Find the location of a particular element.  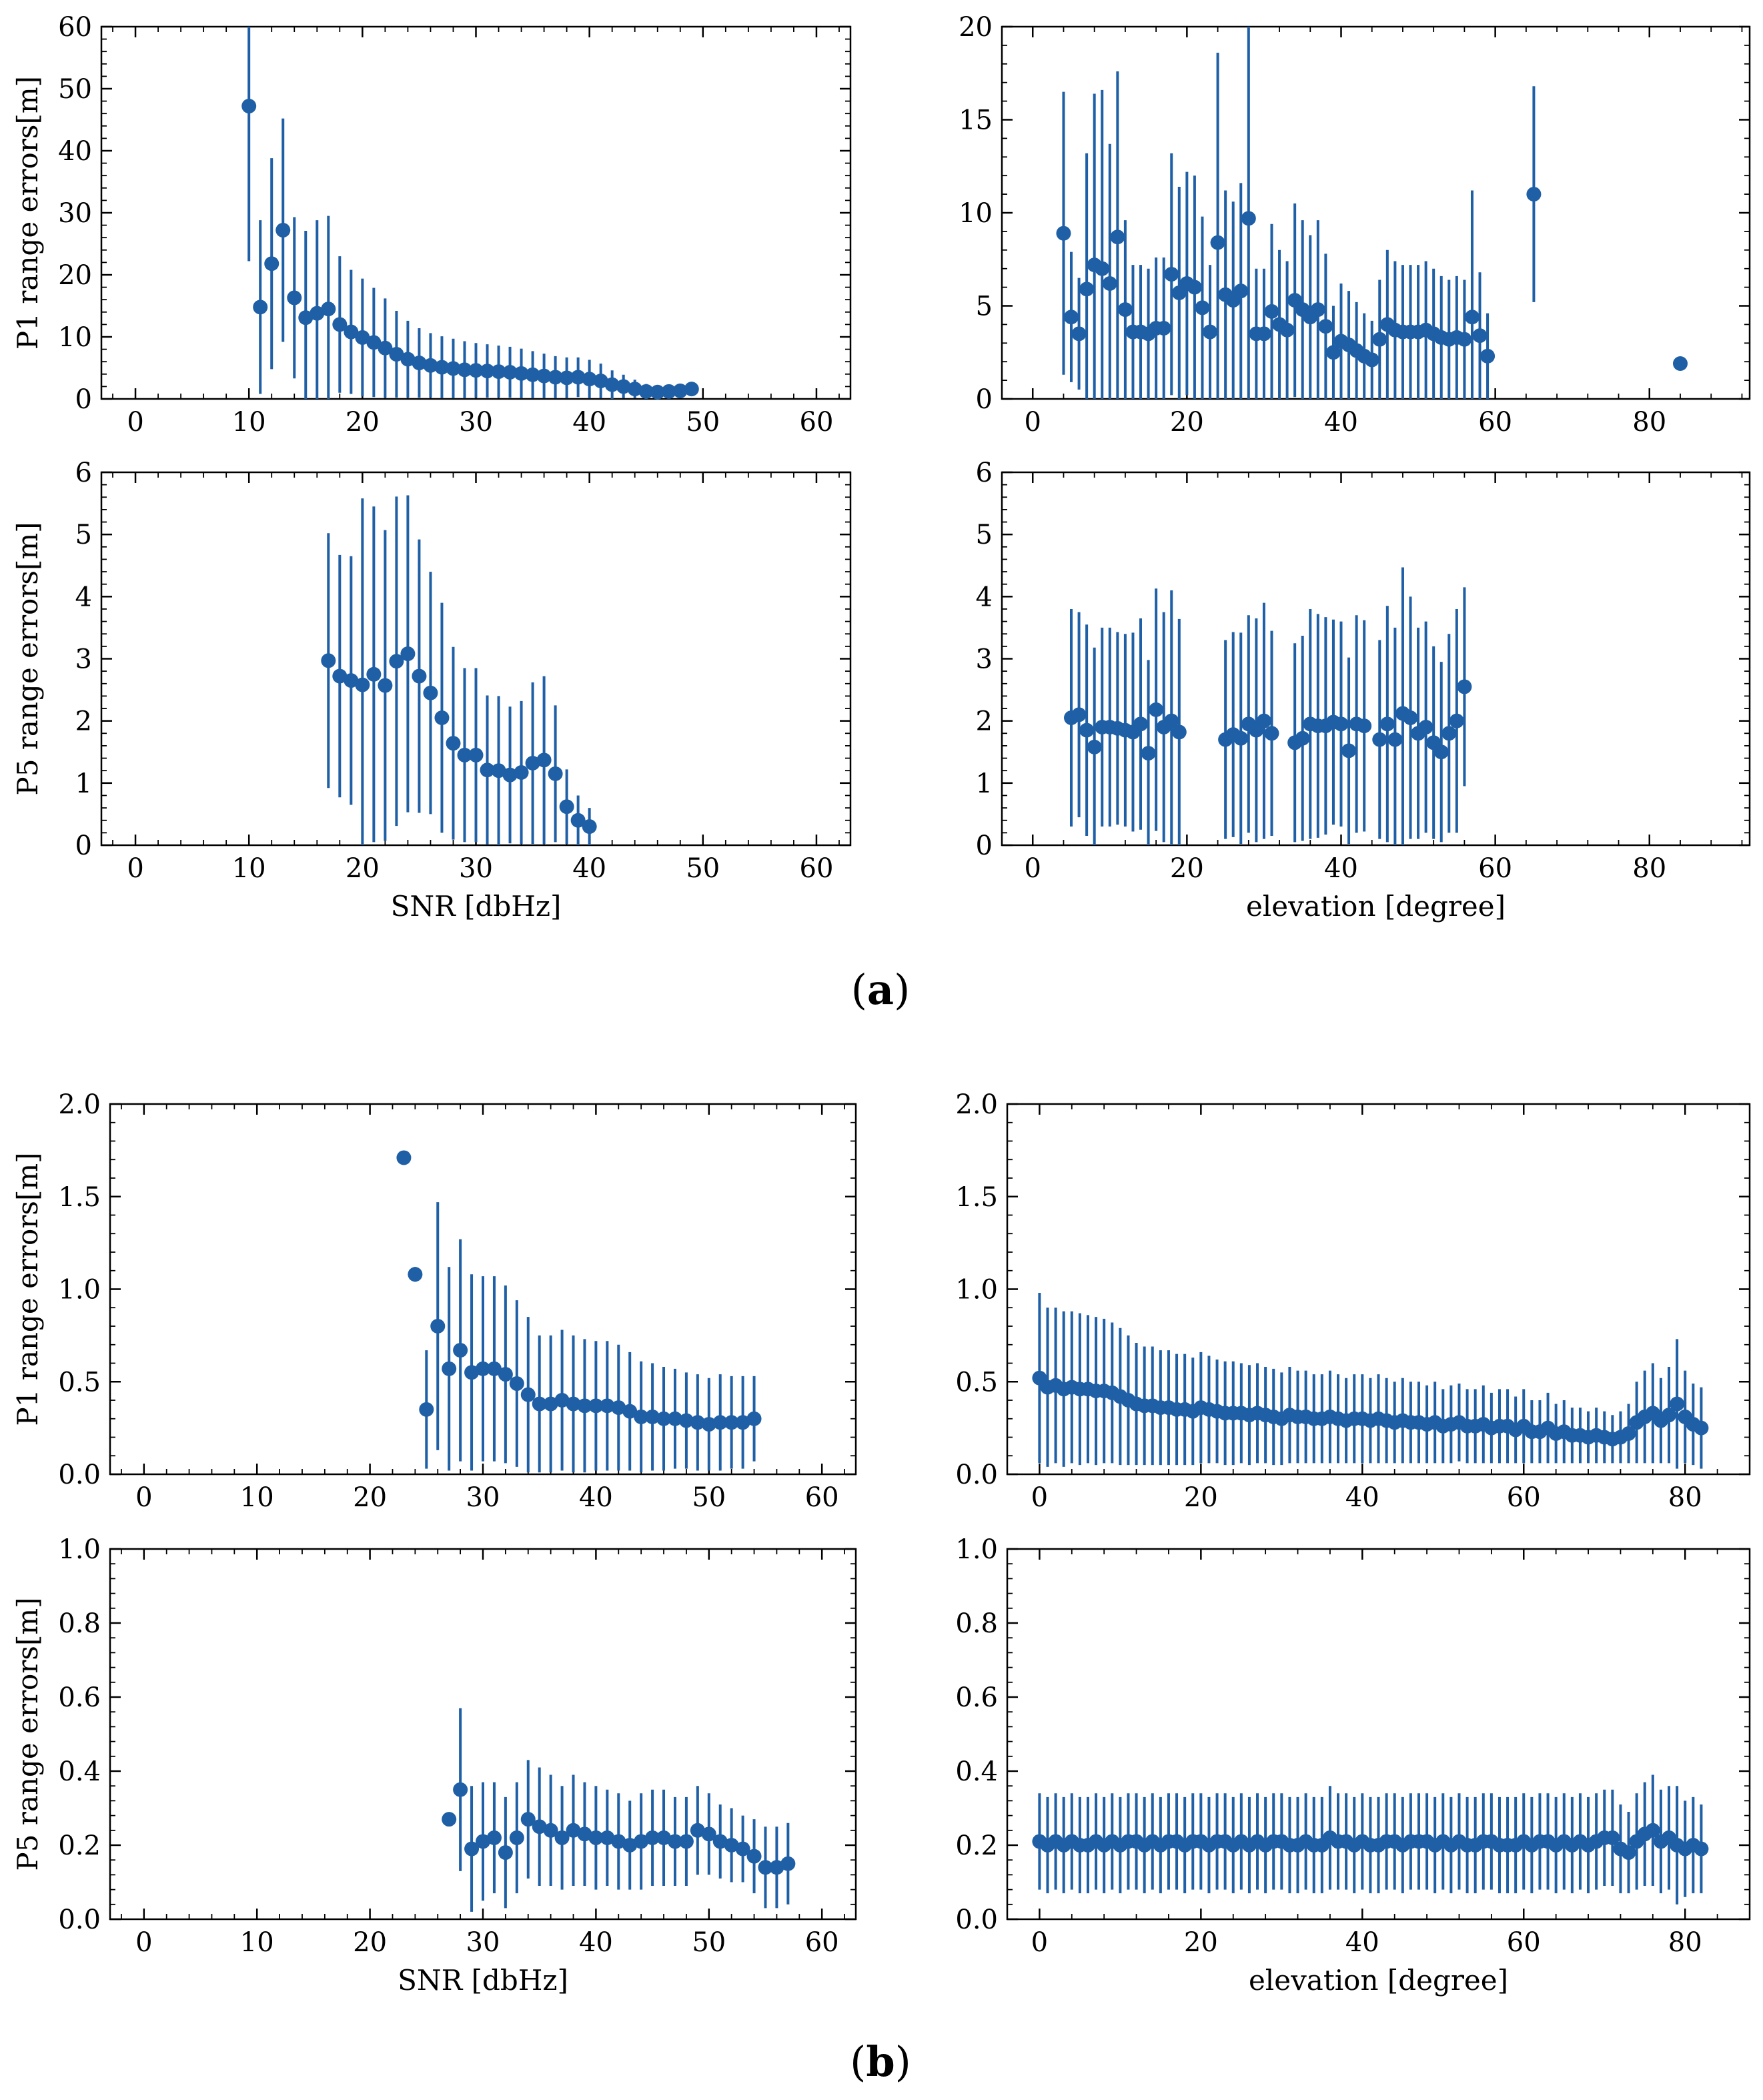

y-tick-label: 20 is located at coordinates (75, 275).